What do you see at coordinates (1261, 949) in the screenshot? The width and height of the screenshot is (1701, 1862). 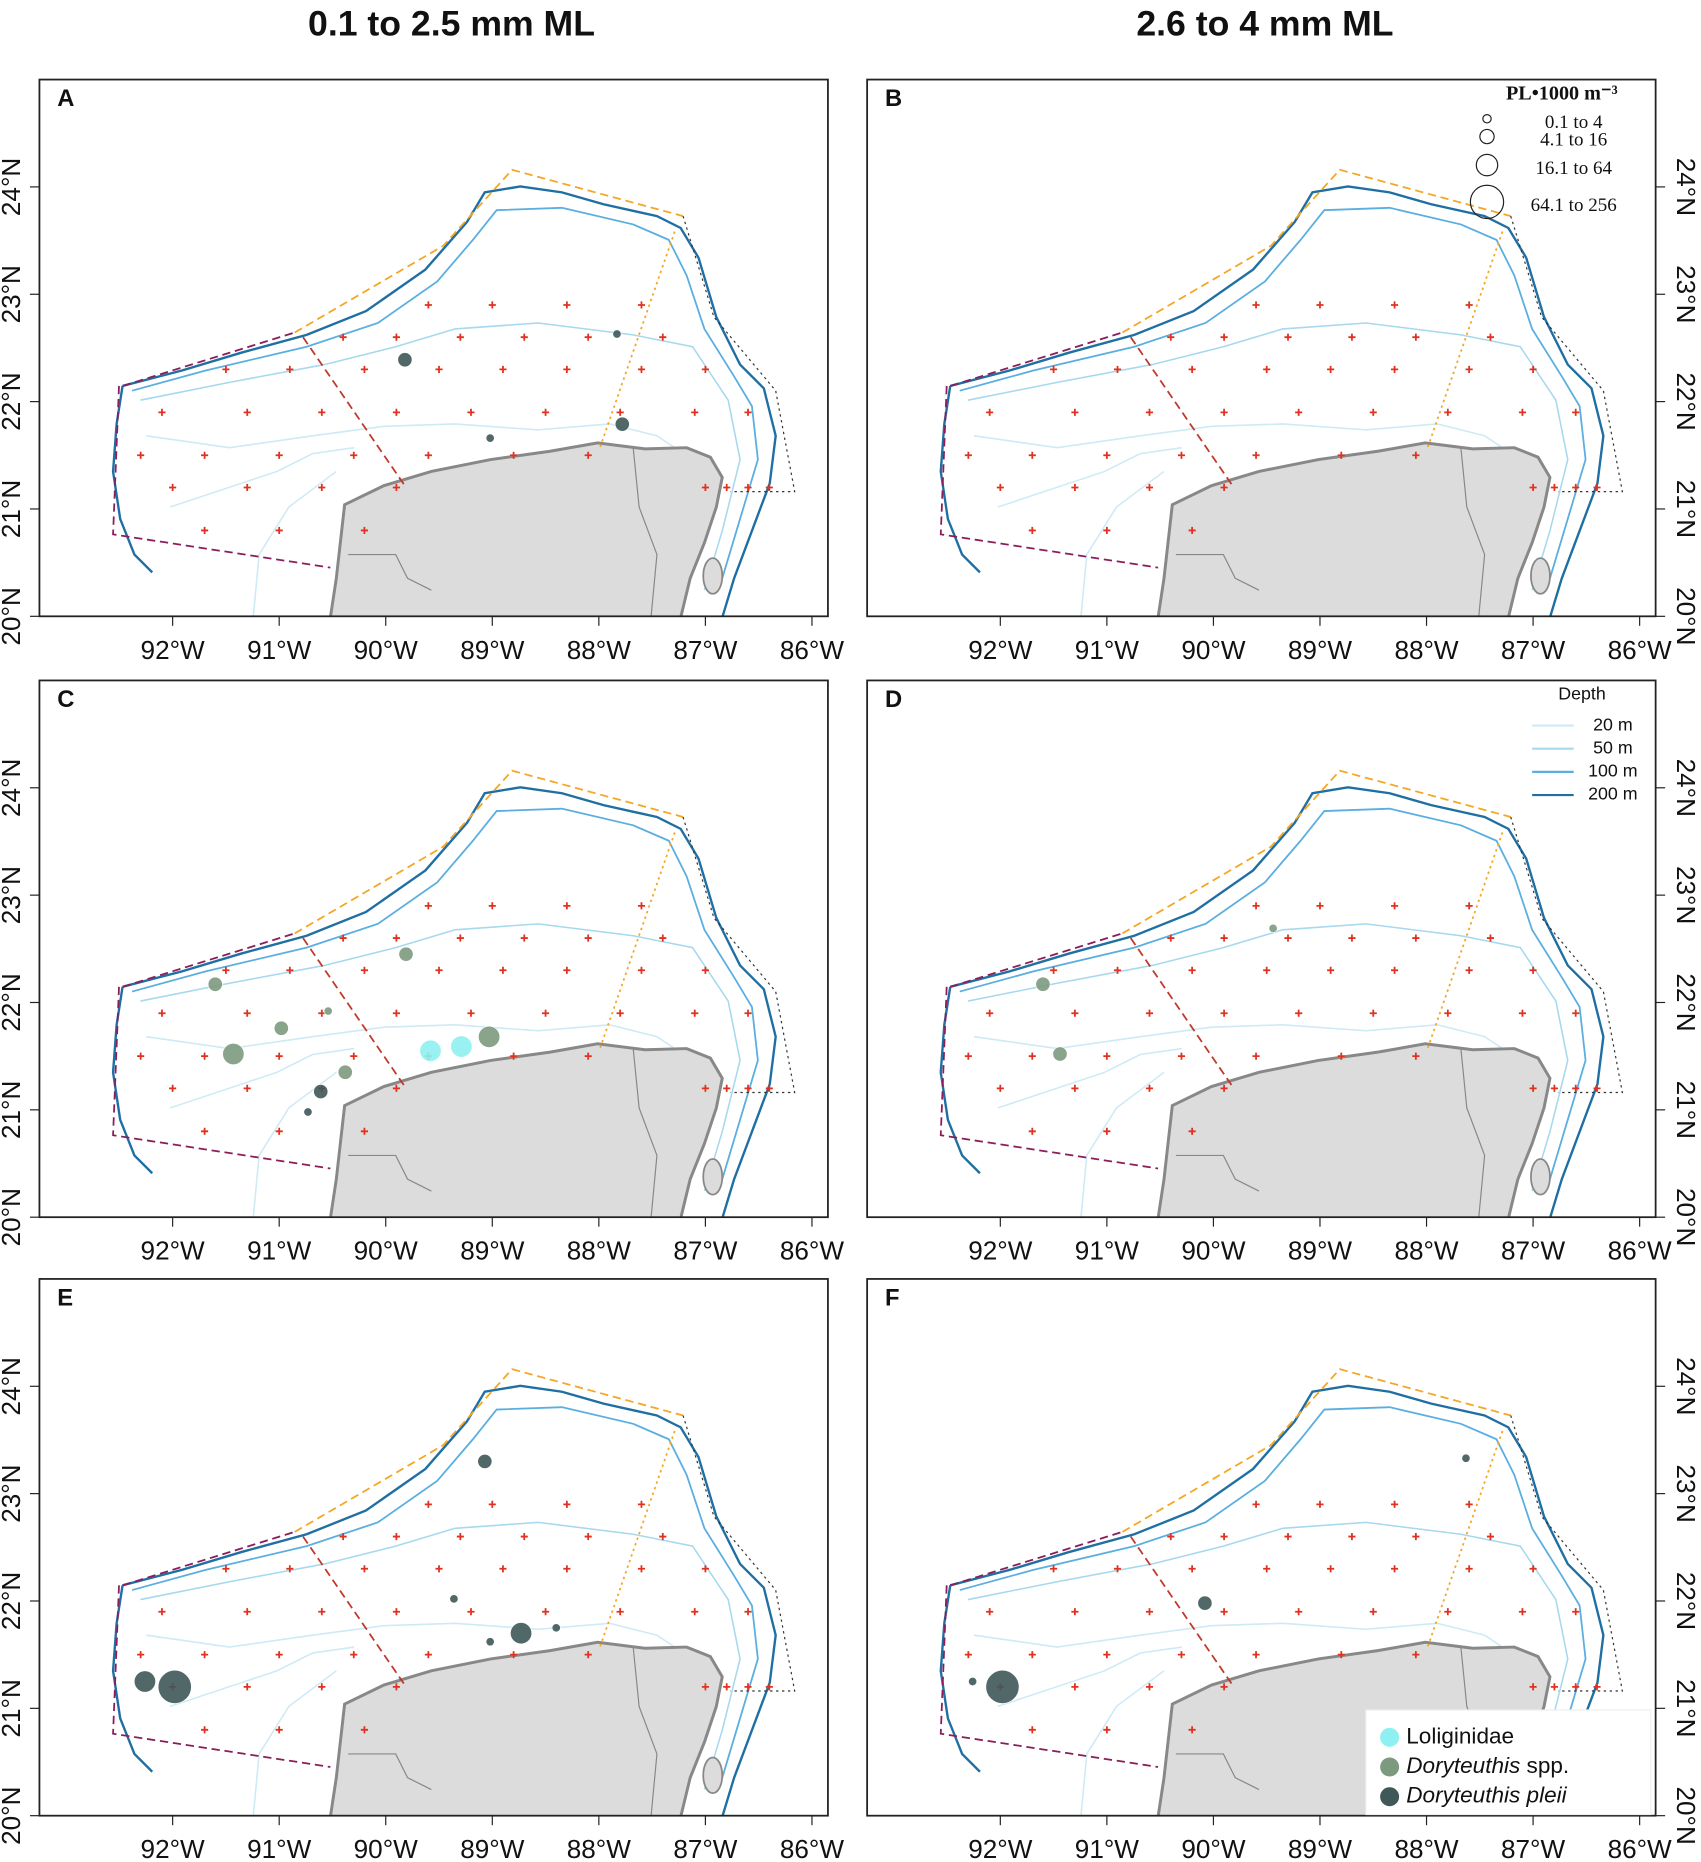 I see `panel-frame` at bounding box center [1261, 949].